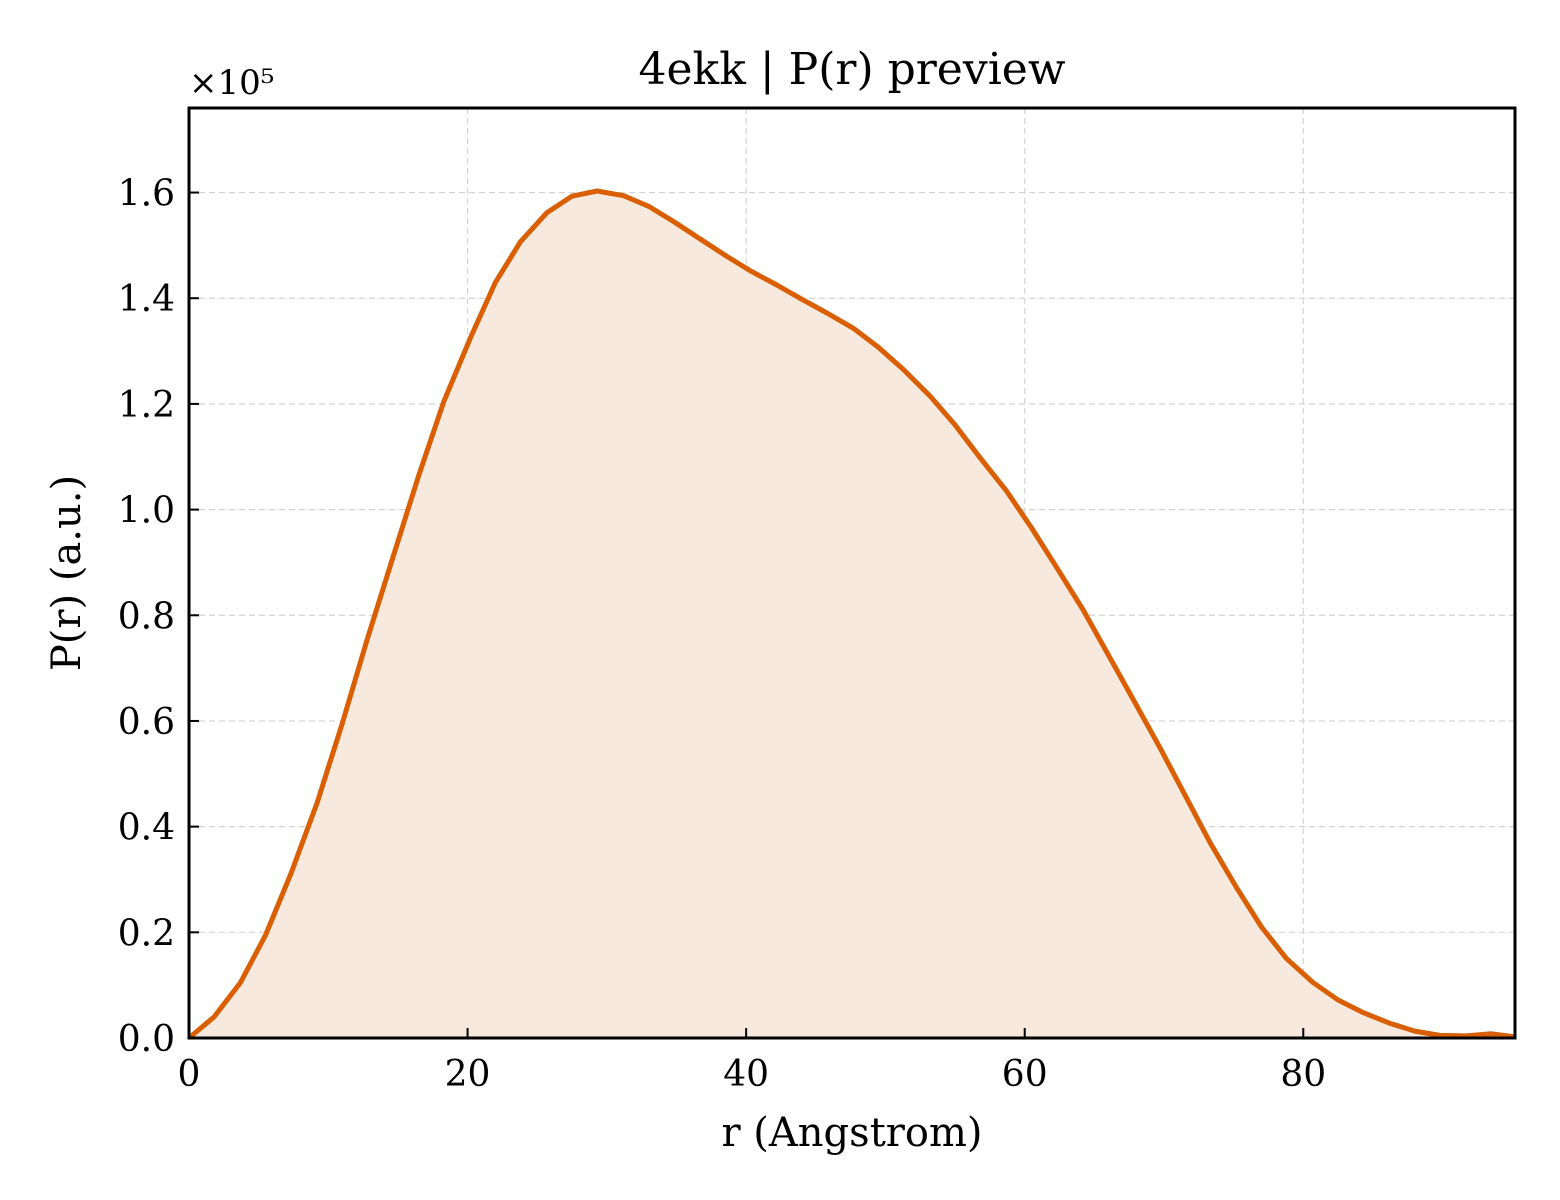 The height and width of the screenshot is (1200, 1560). Describe the element at coordinates (67, 573) in the screenshot. I see `y-axis-label: P(r) (a.u.)` at that location.